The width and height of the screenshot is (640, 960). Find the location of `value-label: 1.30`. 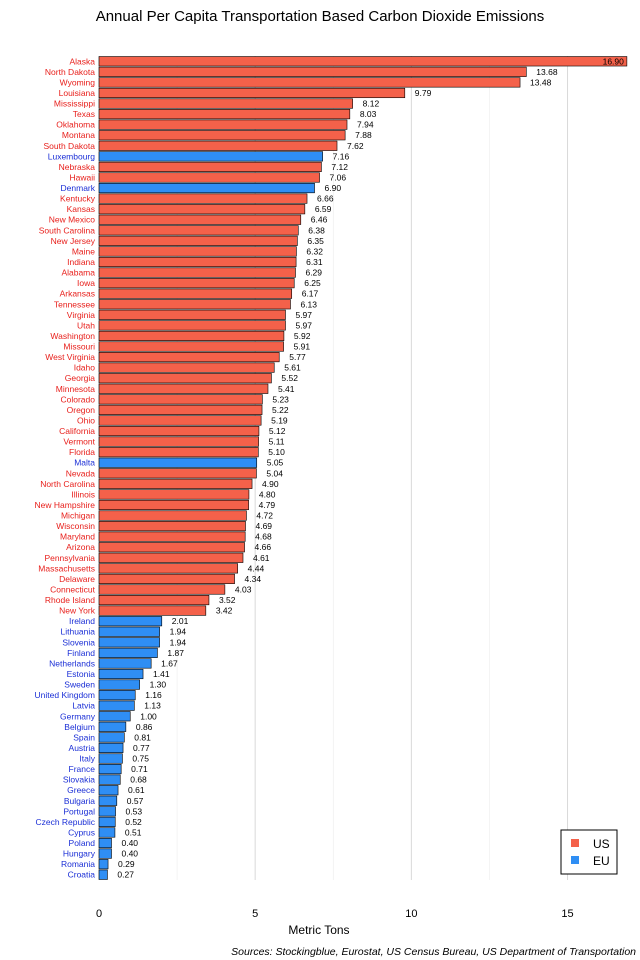

value-label: 1.30 is located at coordinates (158, 685).